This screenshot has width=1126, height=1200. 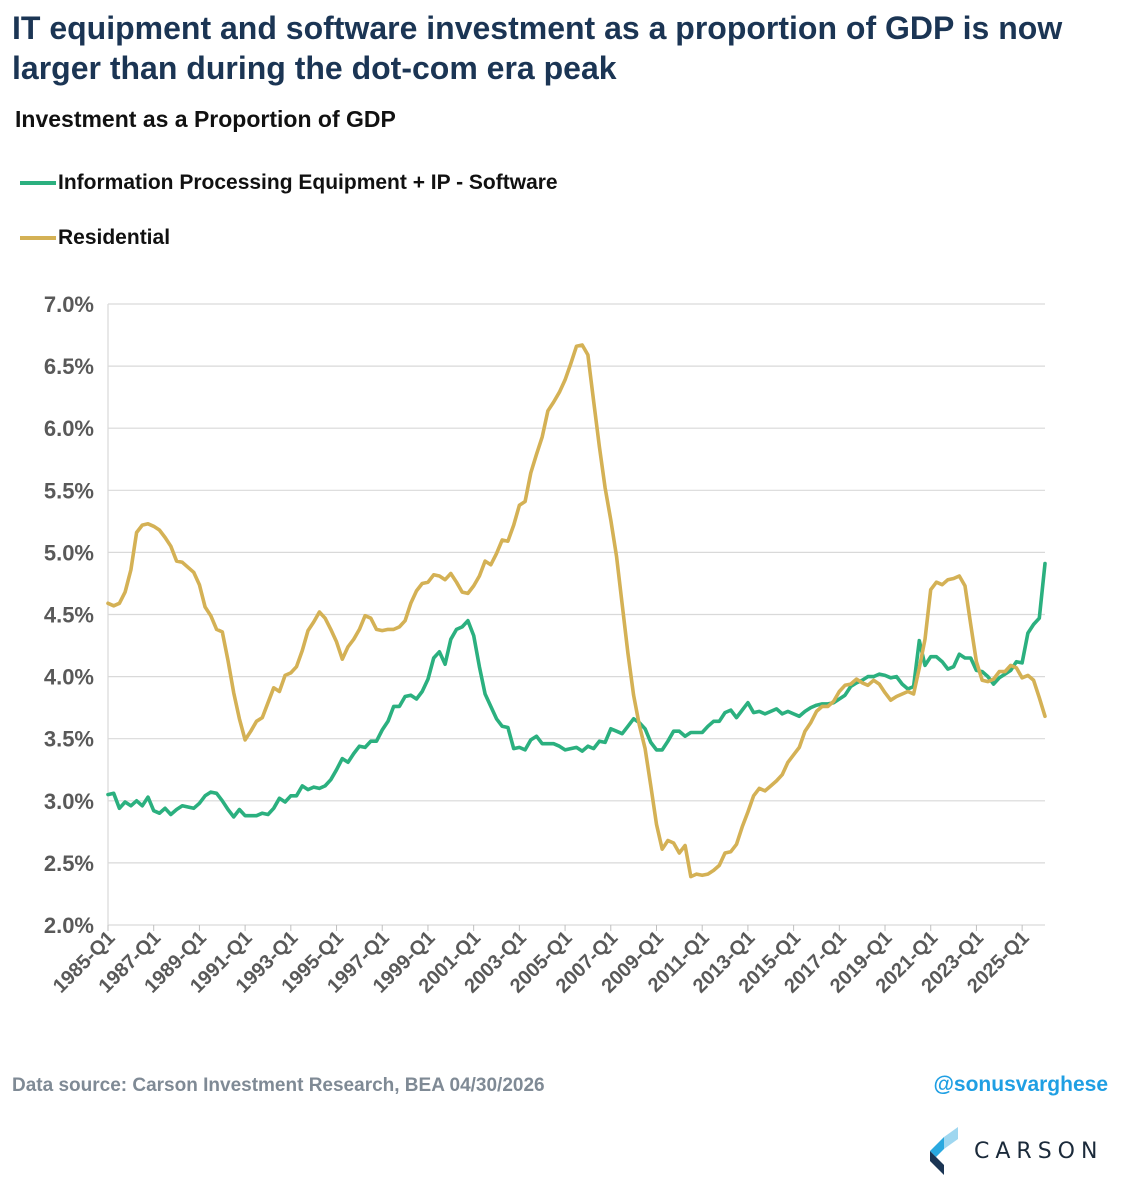 I want to click on carson-chevron-logo-icon, so click(x=944, y=1151).